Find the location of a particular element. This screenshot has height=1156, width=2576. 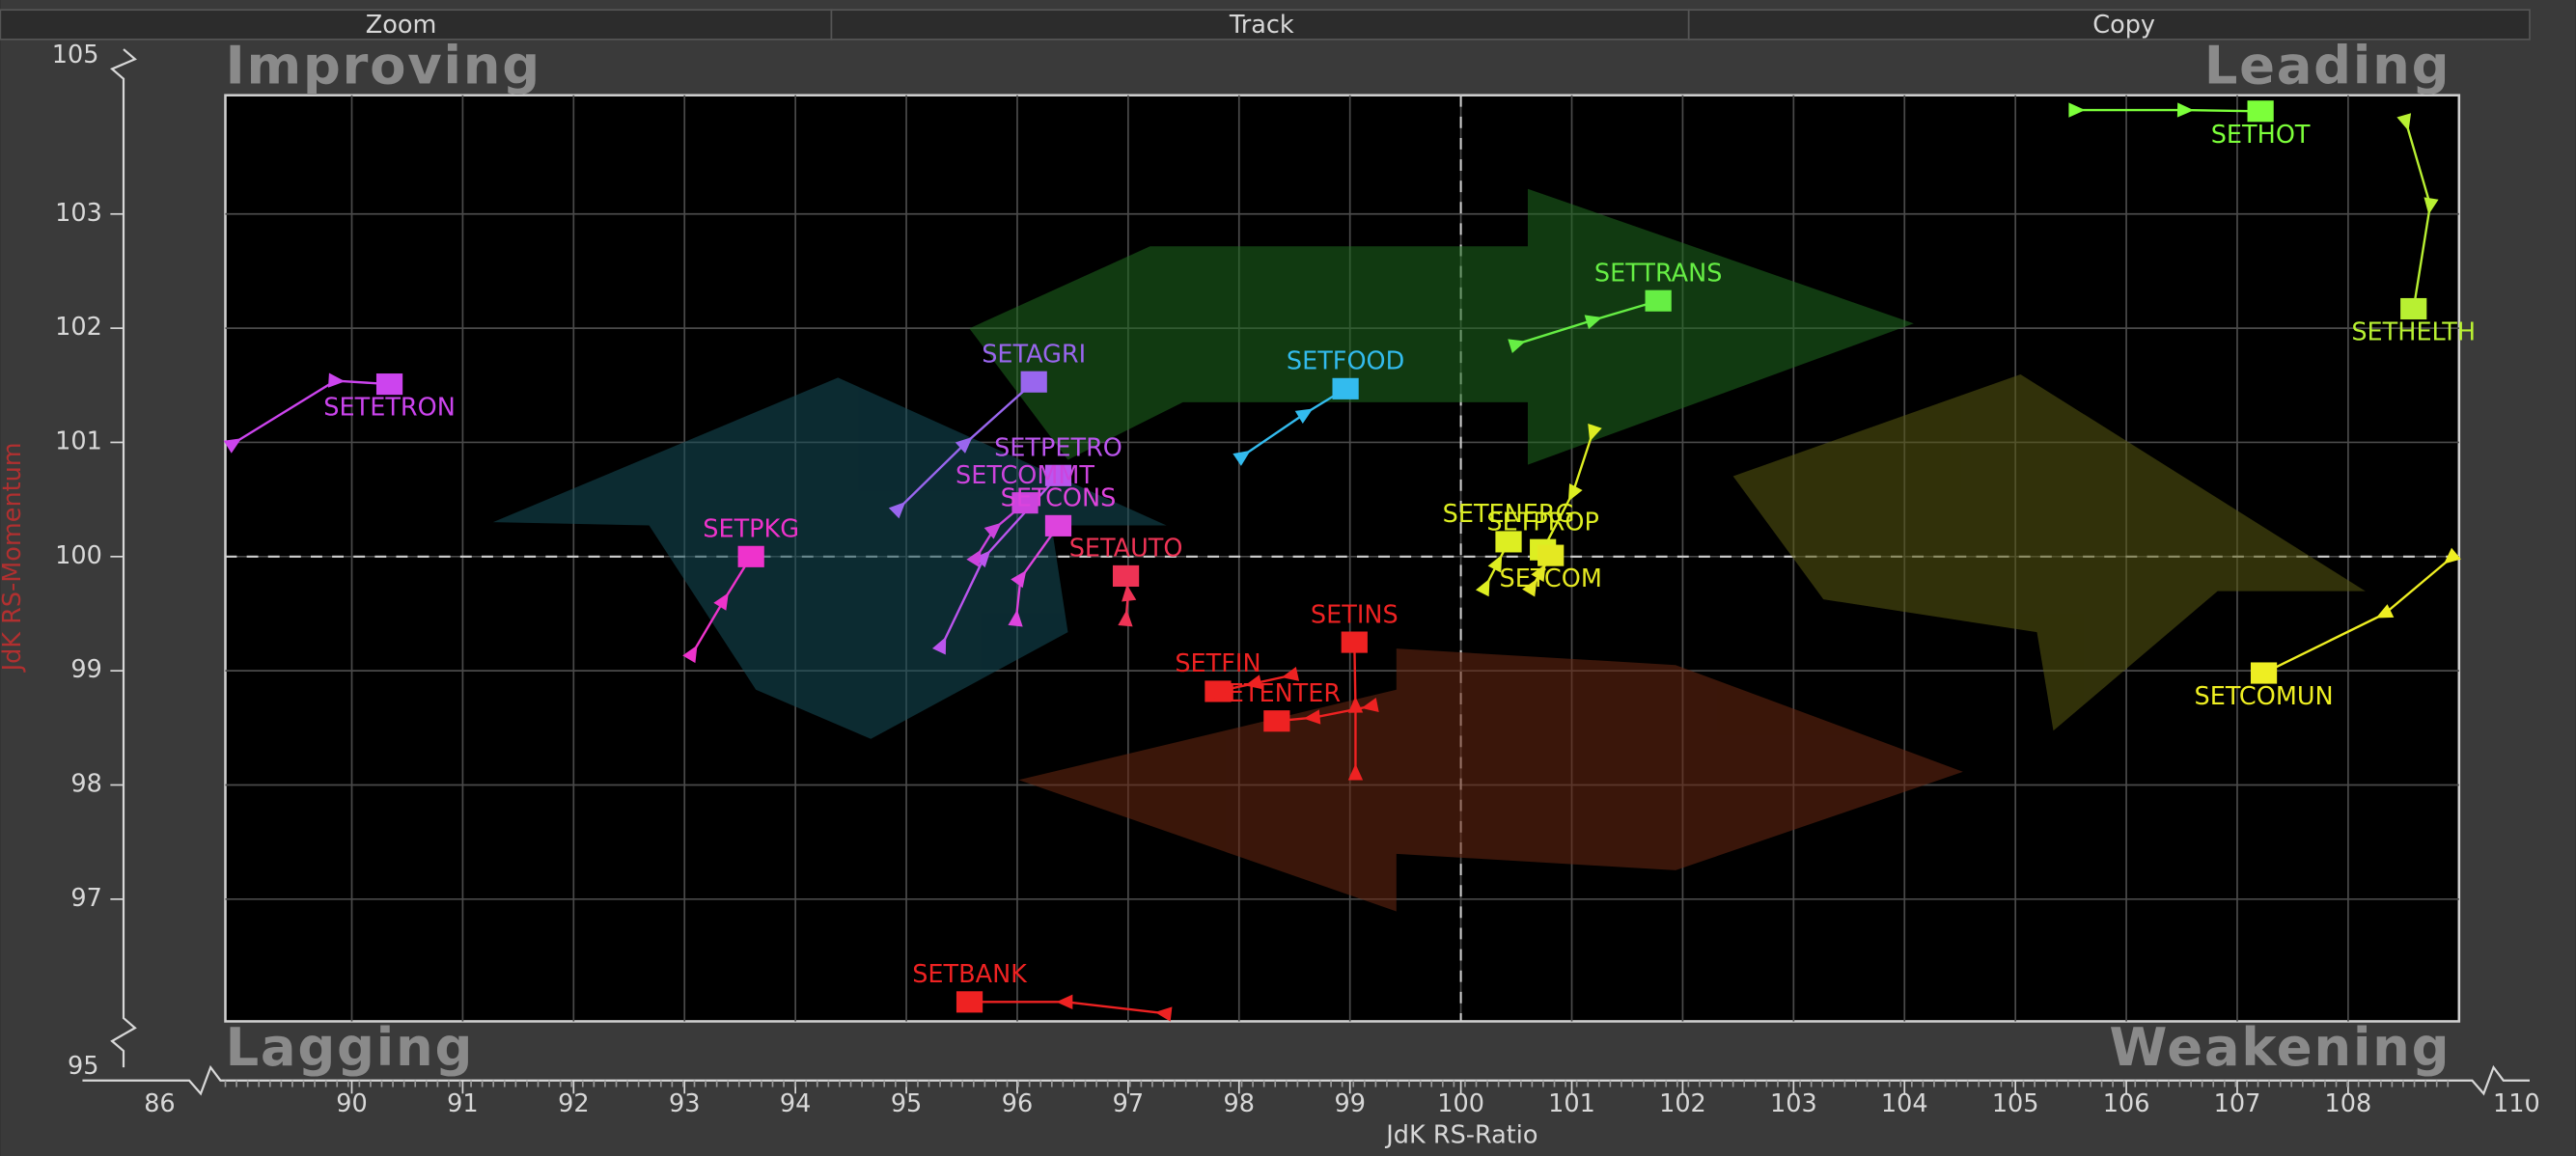

x-tick-label: 93 is located at coordinates (684, 1103).